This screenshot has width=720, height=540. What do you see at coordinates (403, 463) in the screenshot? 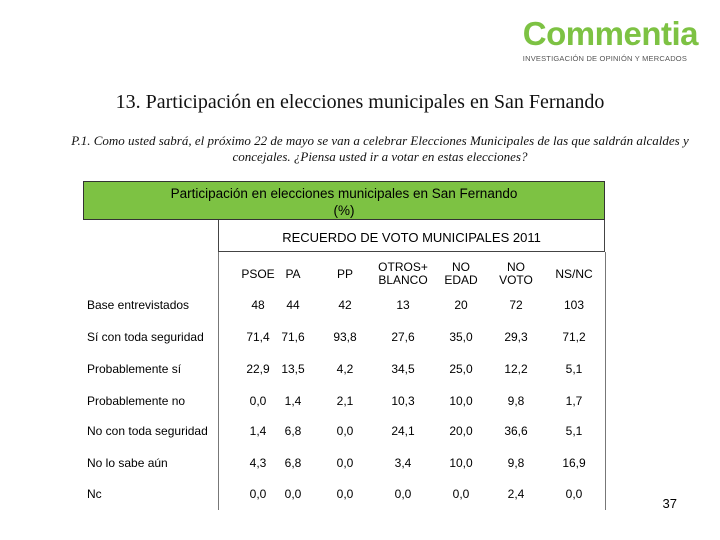
I see `table-cell: 3,4` at bounding box center [403, 463].